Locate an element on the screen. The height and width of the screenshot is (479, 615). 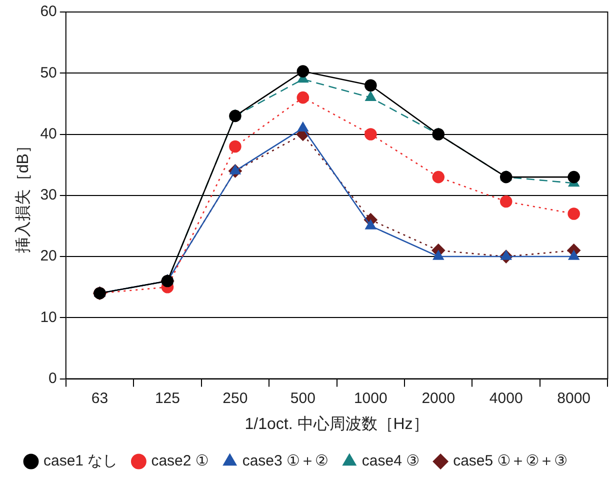
y-tick-label: 30 is located at coordinates (48, 195).